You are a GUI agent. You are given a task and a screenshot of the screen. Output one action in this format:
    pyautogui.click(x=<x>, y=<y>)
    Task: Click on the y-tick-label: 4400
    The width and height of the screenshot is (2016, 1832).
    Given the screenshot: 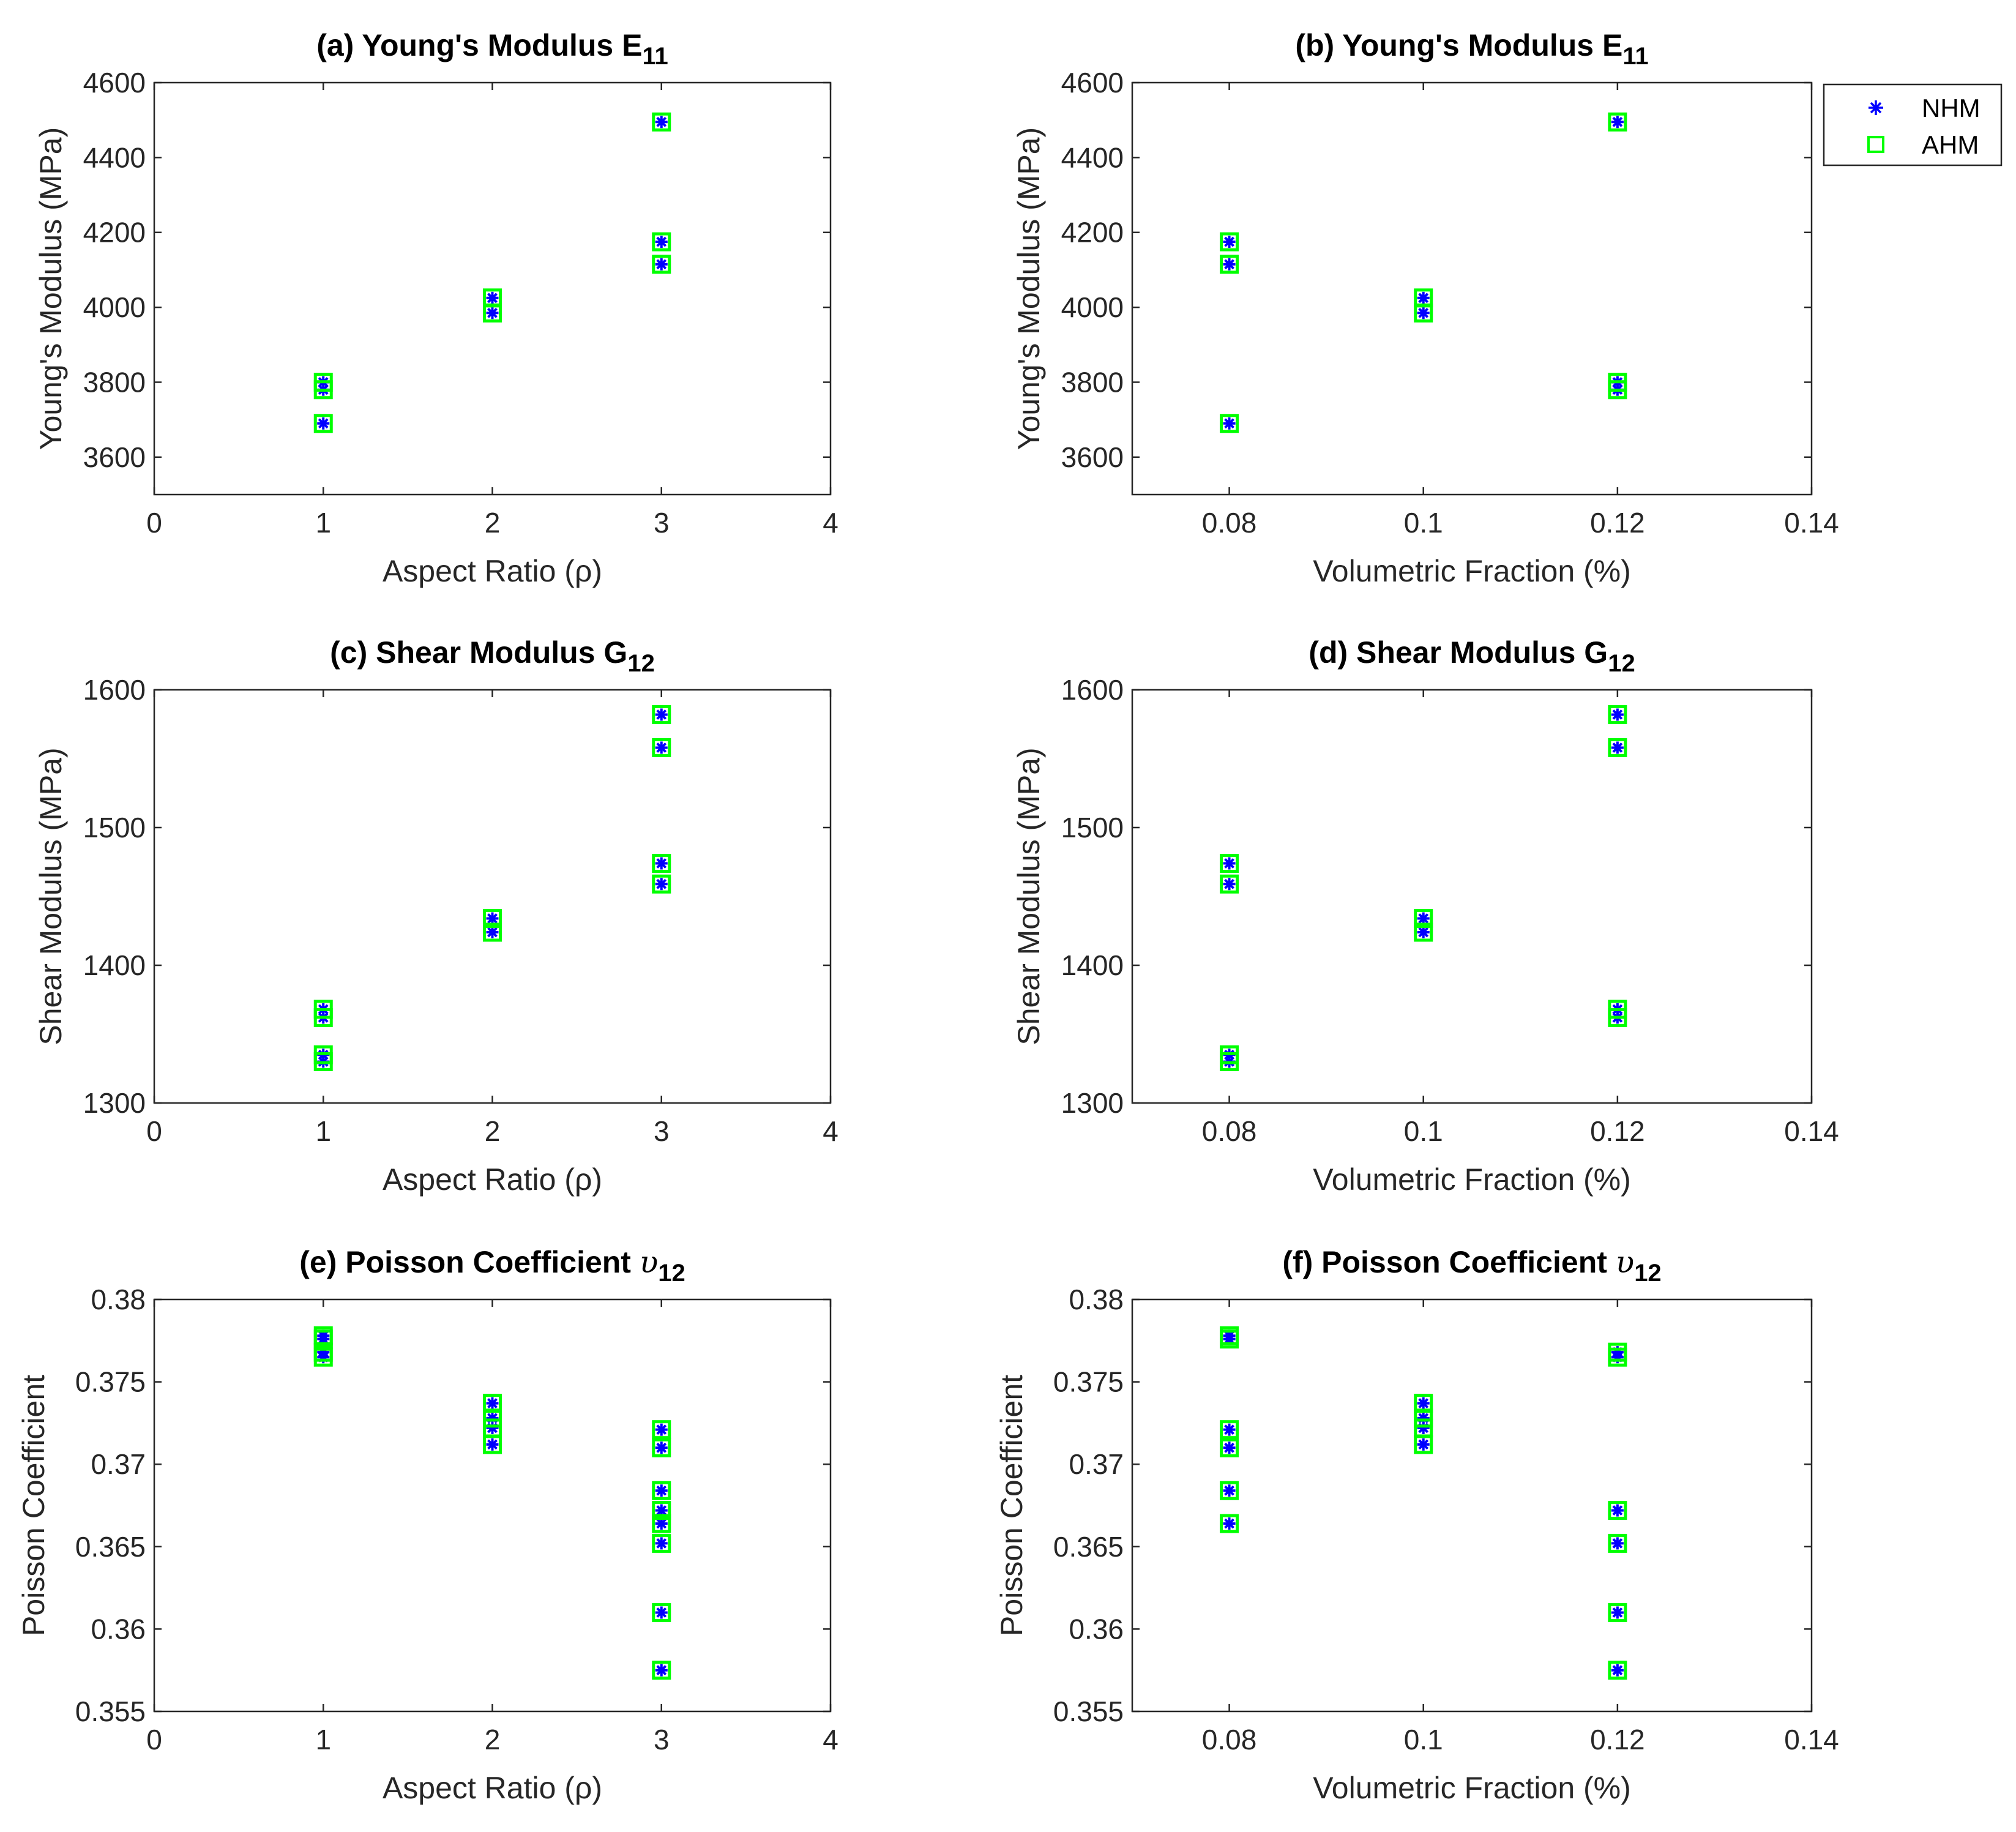 What is the action you would take?
    pyautogui.click(x=1092, y=157)
    